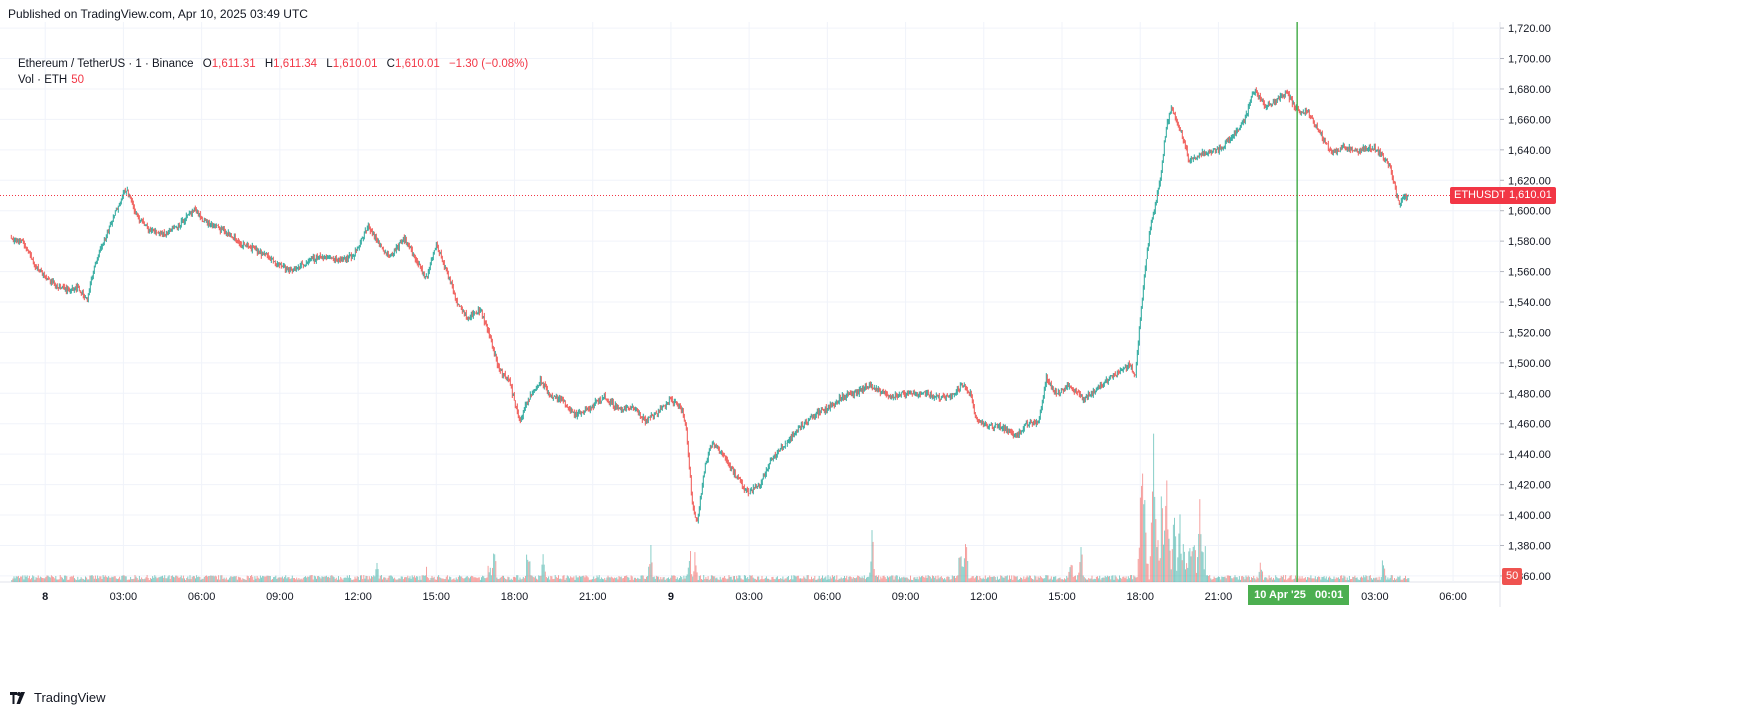  Describe the element at coordinates (1529, 242) in the screenshot. I see `price-axis-label: 1,580.00` at that location.